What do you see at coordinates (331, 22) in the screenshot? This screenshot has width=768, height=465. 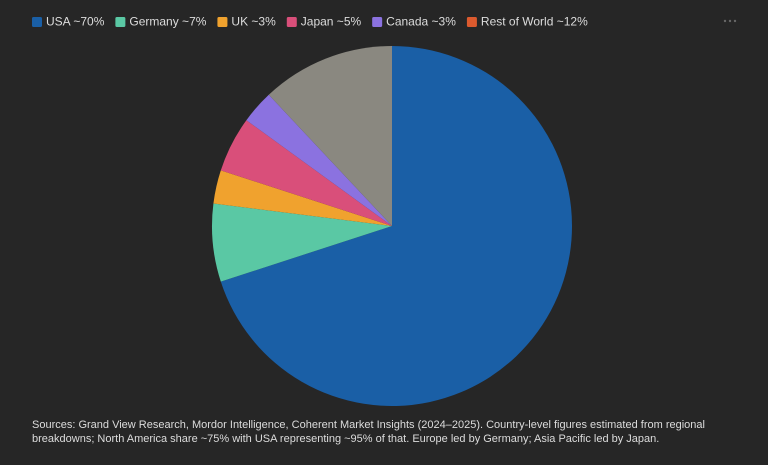 I see `legend-label: Japan ~5%` at bounding box center [331, 22].